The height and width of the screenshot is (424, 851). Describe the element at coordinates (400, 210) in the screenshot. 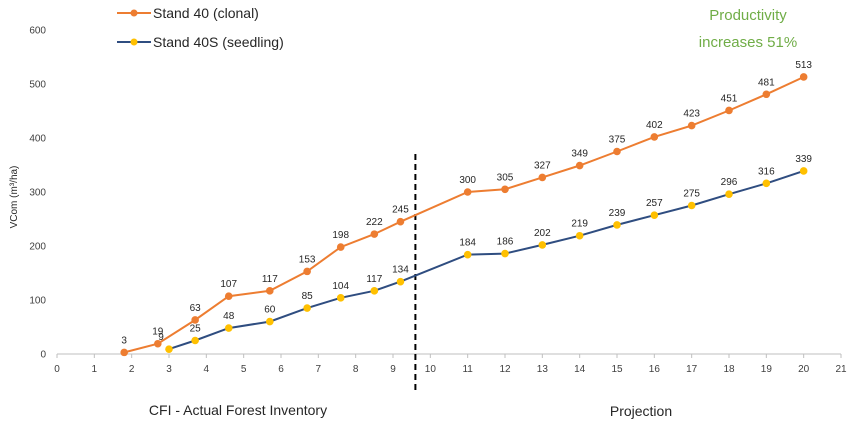

I see `data-label: 245` at that location.